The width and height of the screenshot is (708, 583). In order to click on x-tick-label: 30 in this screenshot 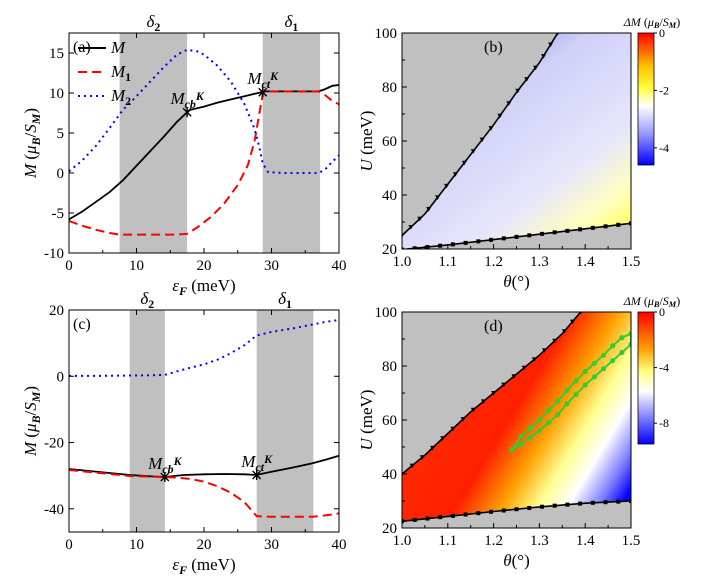, I will do `click(271, 545)`.